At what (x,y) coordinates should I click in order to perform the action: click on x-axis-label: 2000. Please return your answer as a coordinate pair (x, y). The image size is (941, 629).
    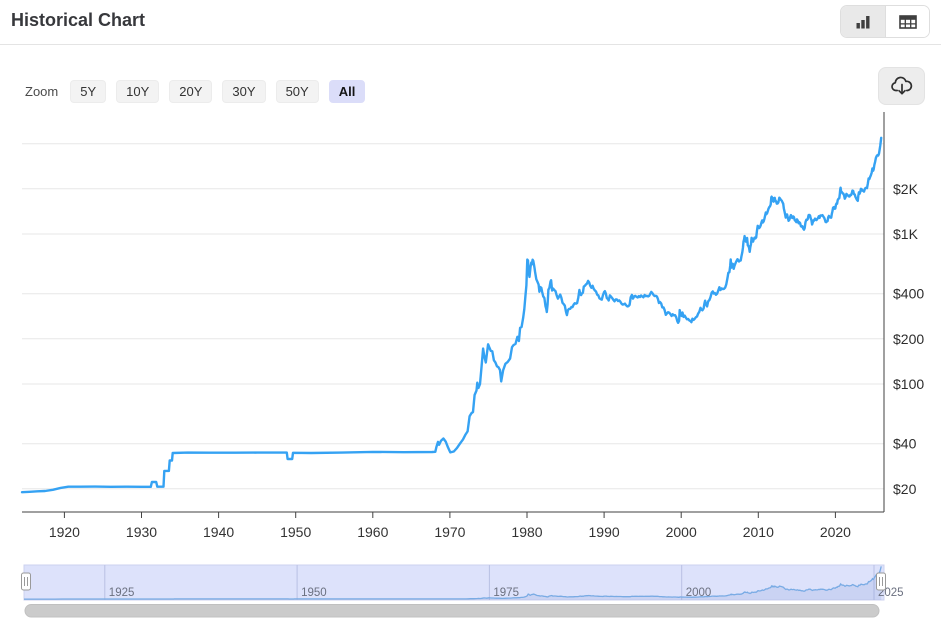
    Looking at the image, I should click on (681, 532).